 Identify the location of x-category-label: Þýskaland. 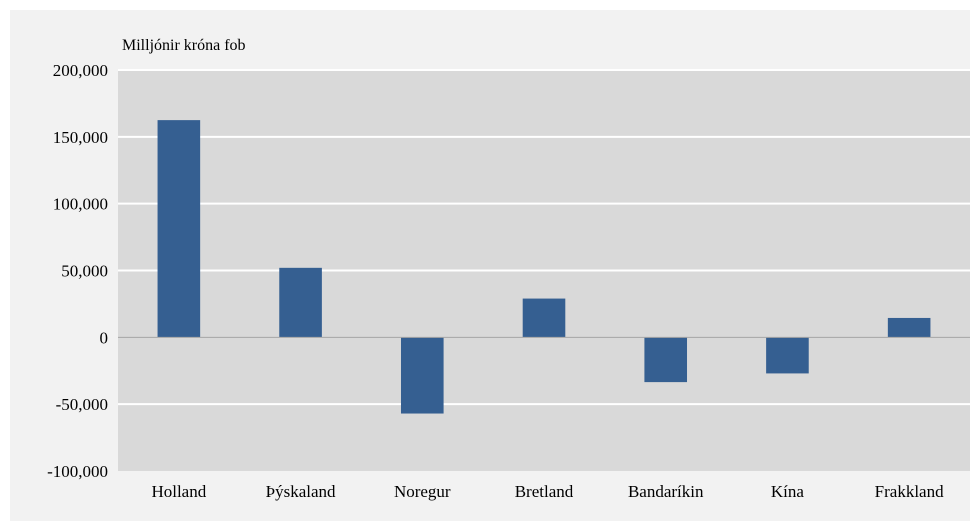
(301, 491).